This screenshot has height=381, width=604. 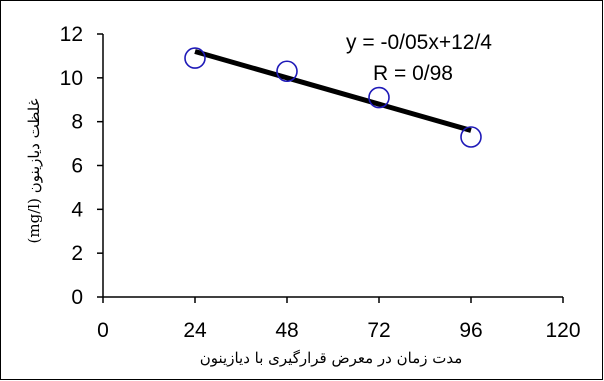 What do you see at coordinates (77, 209) in the screenshot?
I see `y-tick-label: 4` at bounding box center [77, 209].